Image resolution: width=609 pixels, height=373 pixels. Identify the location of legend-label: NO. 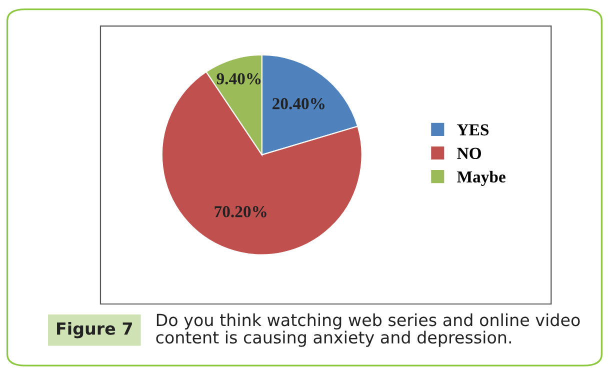
(469, 153).